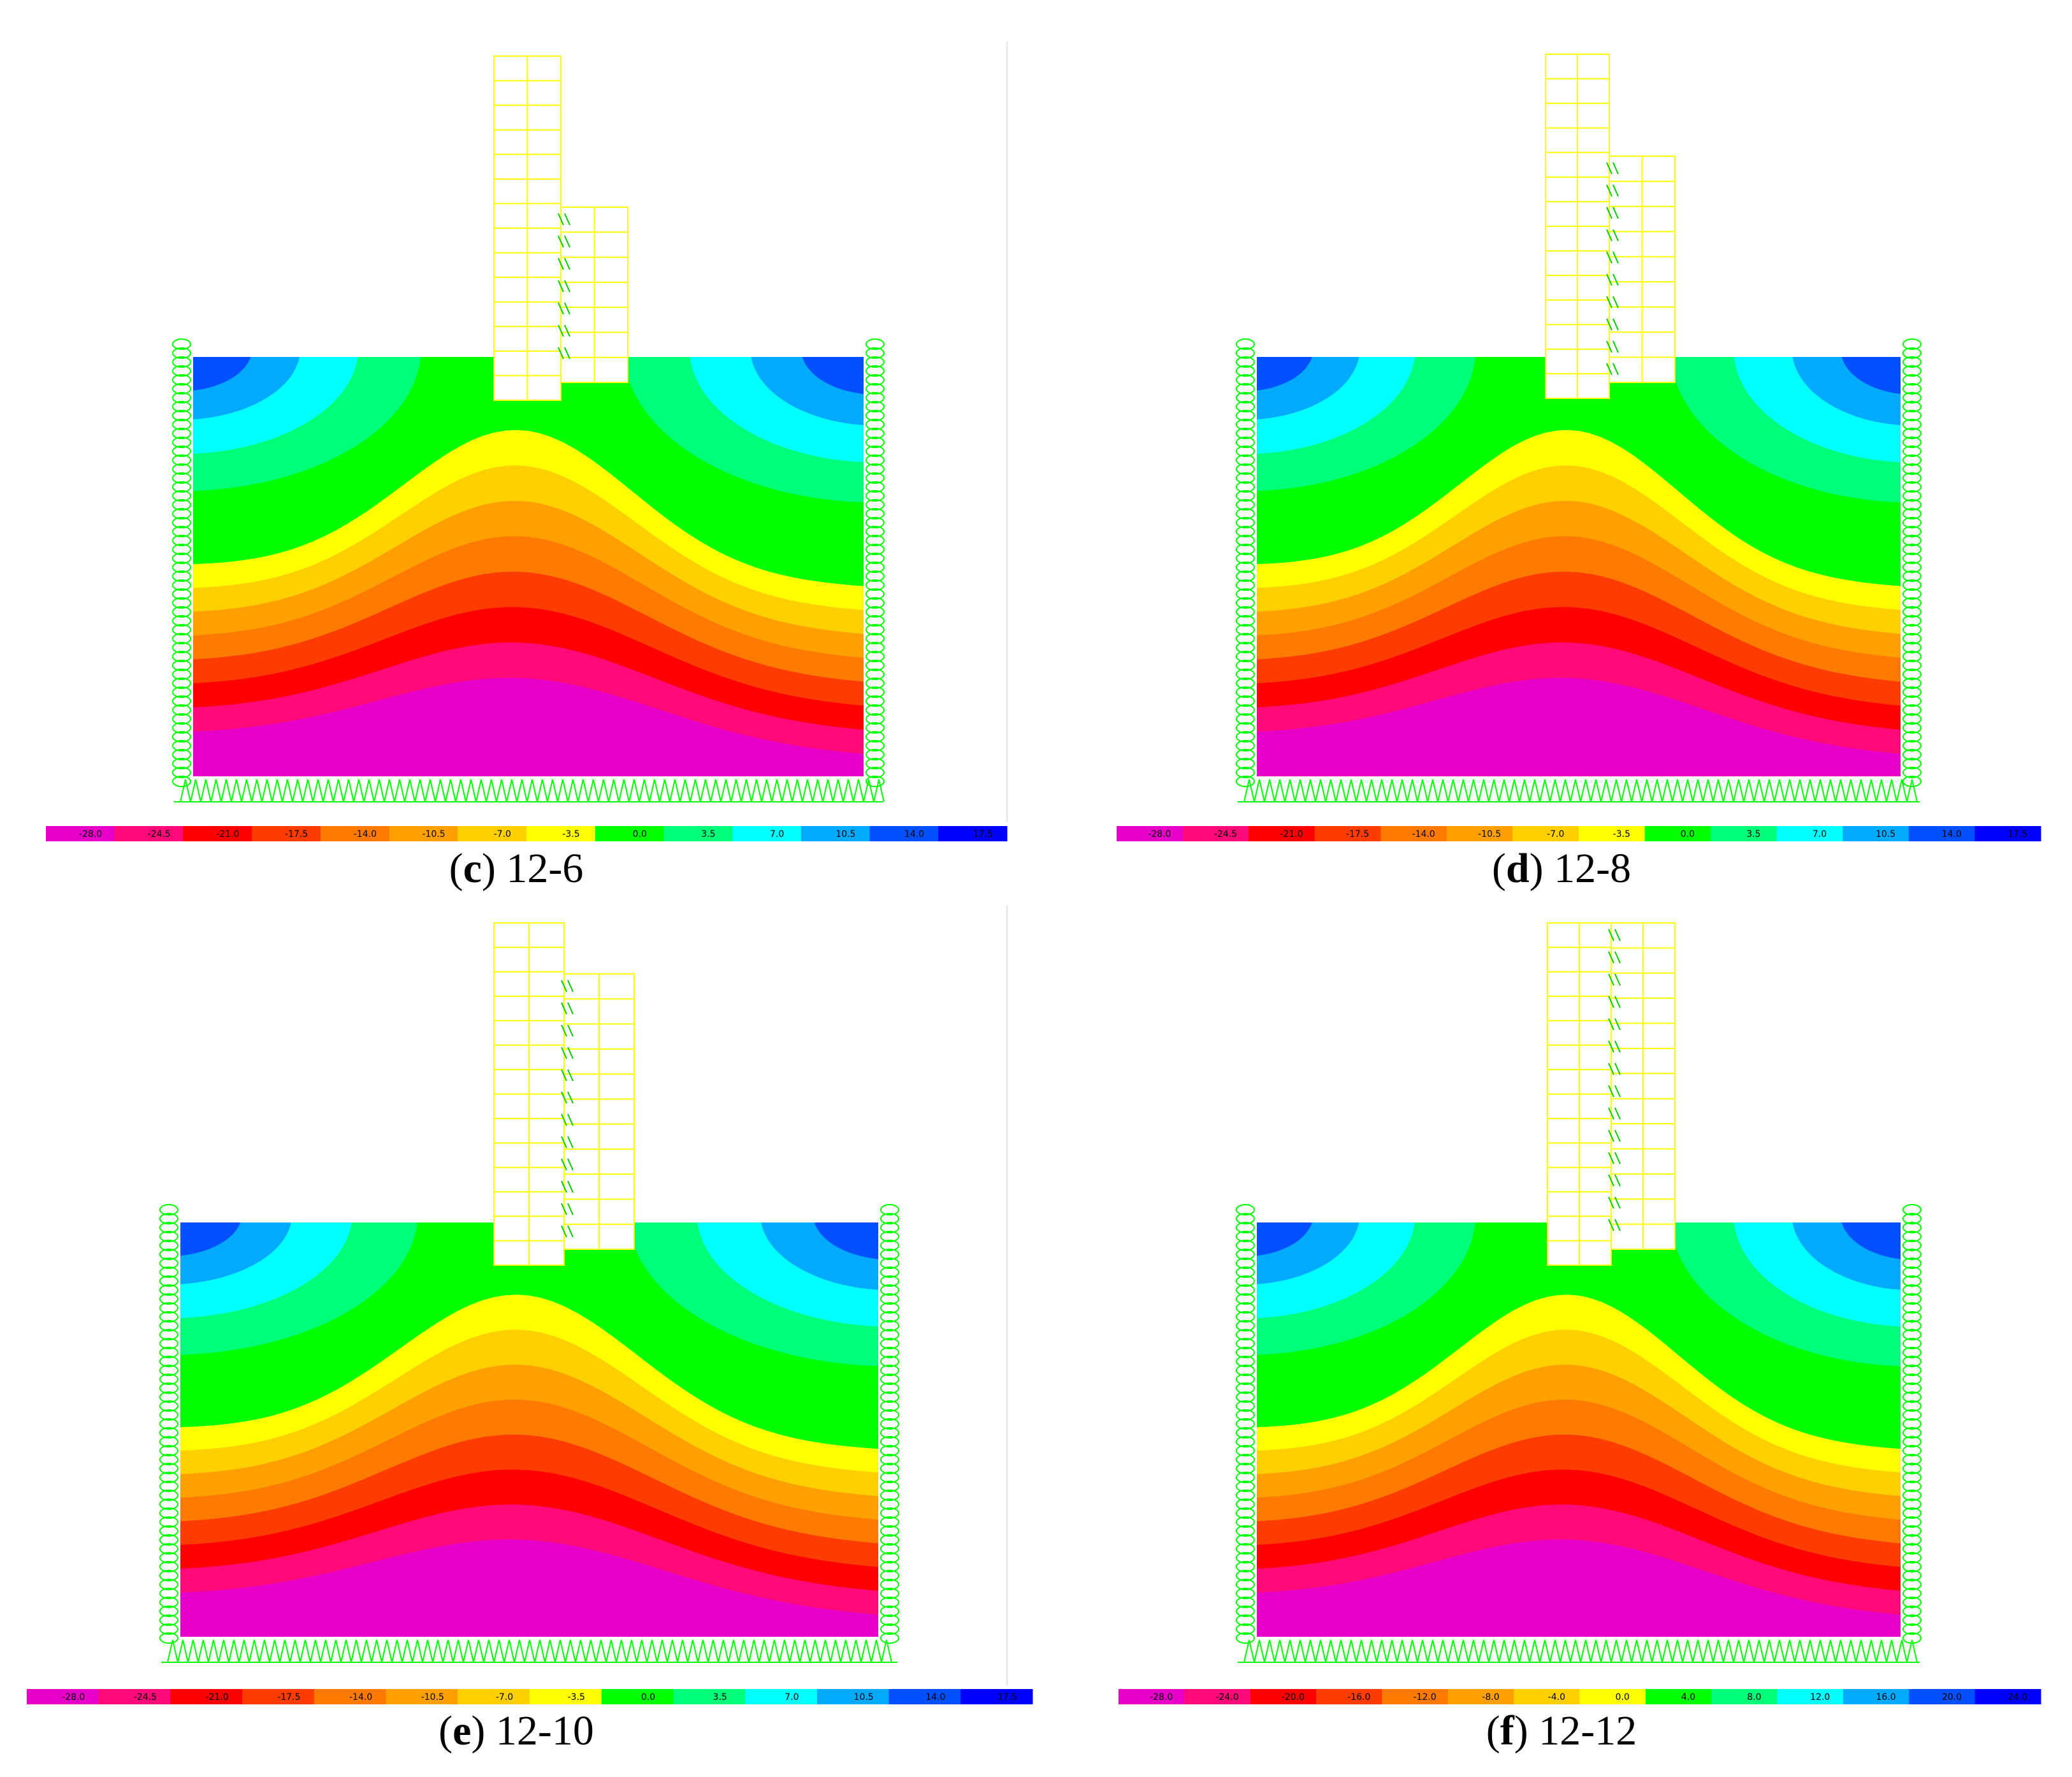 The width and height of the screenshot is (2072, 1777). I want to click on colorbar-tick-label: 12.0, so click(1820, 1697).